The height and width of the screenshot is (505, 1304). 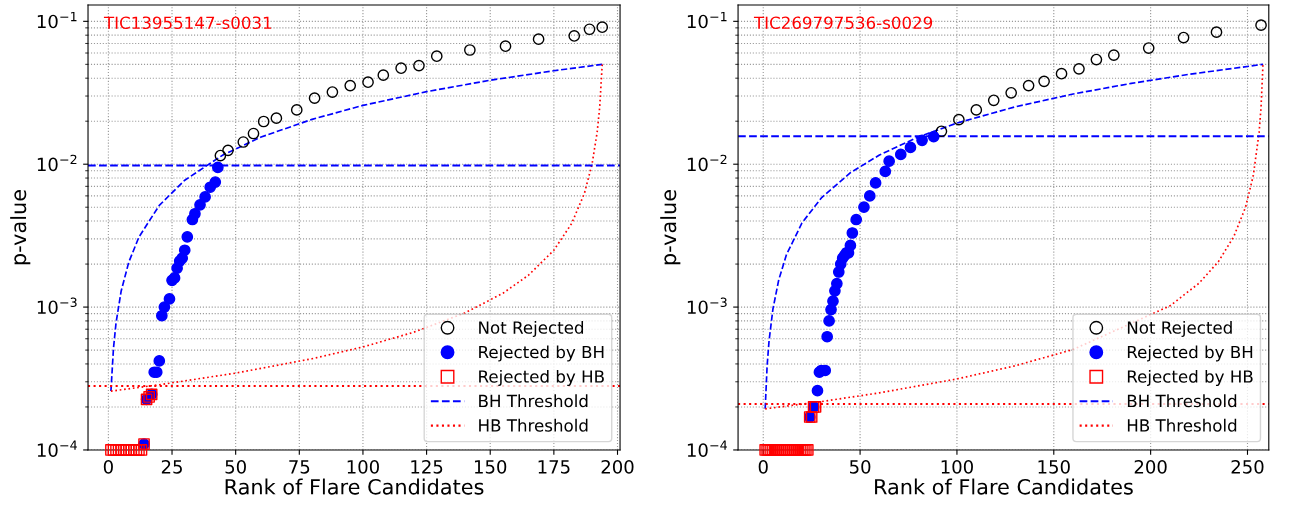 I want to click on x-tick-label: 125, so click(x=427, y=467).